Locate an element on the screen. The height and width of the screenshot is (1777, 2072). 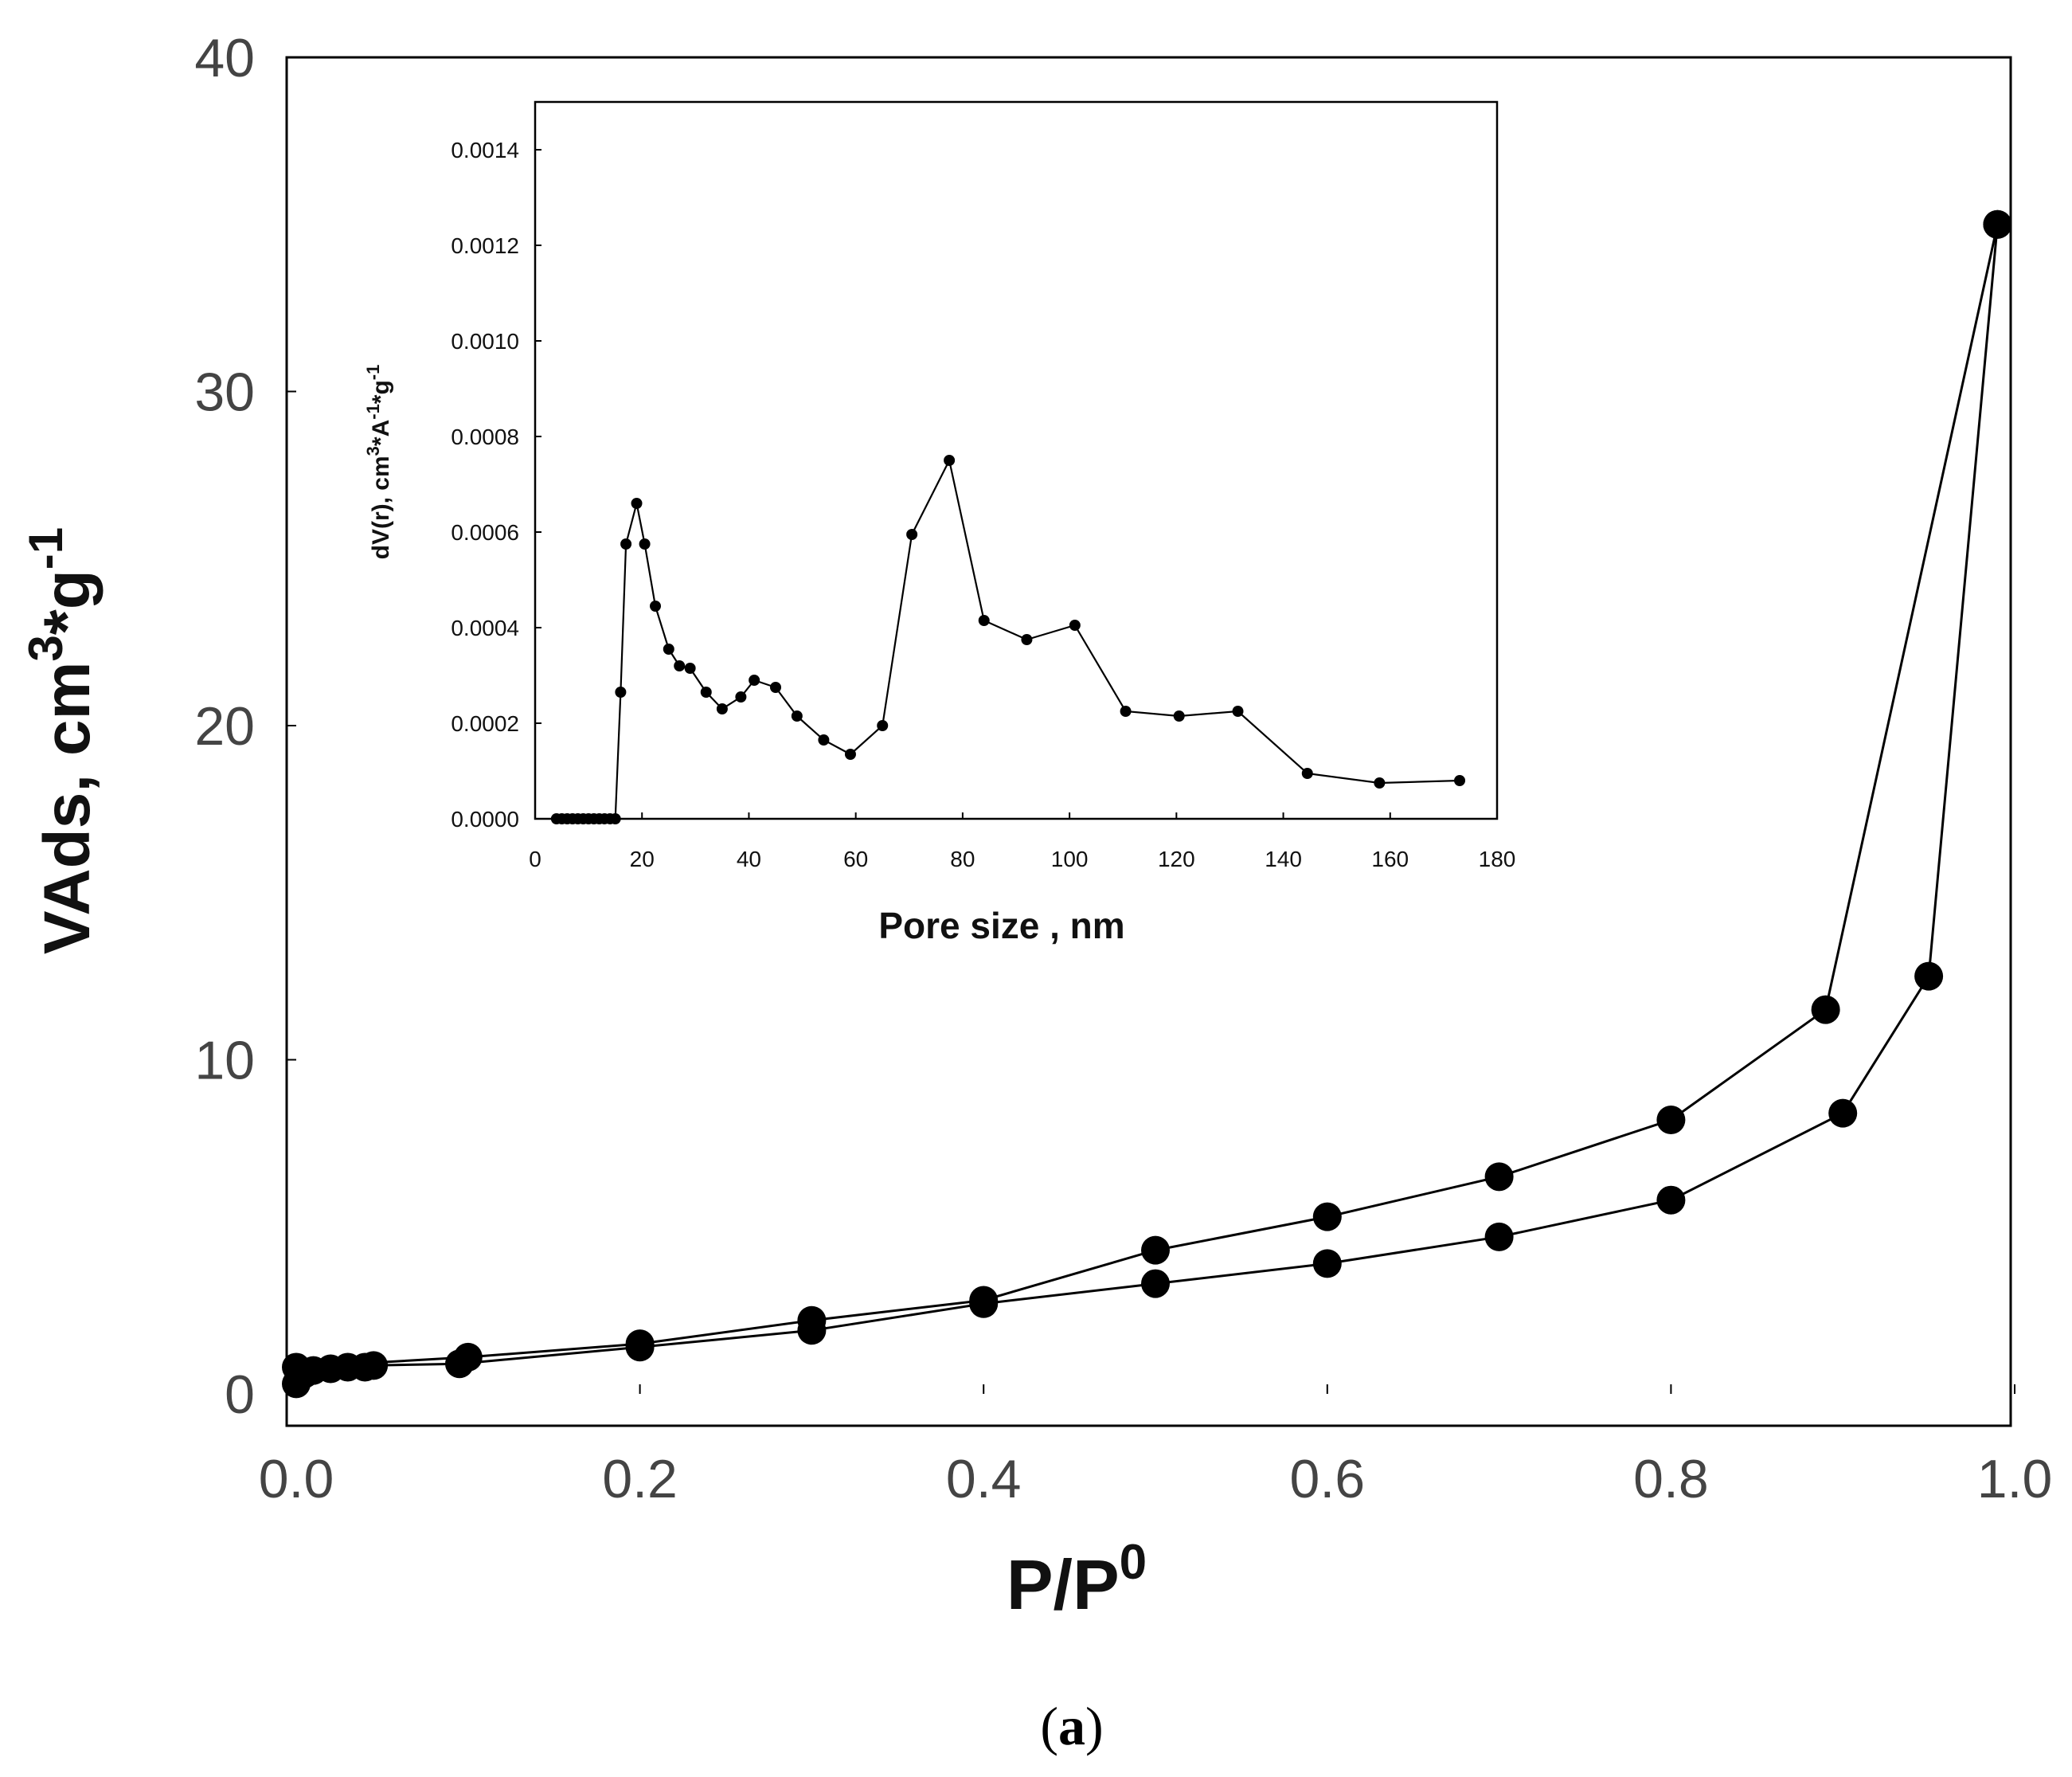
caption-letter: a is located at coordinates (1071, 1726).